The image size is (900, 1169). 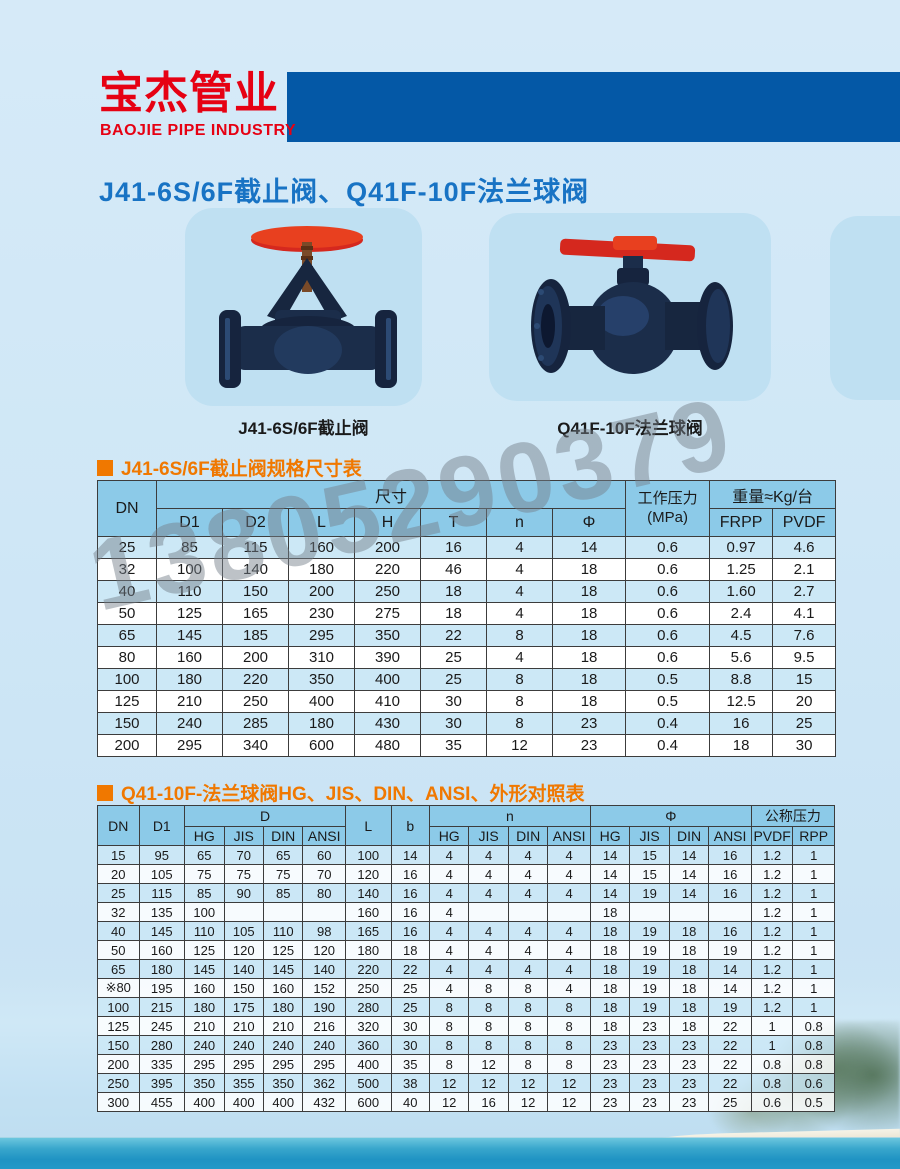 I want to click on table-row: 150 240 285 180 430 30 8 23 0.4 16 25, so click(x=467, y=723).